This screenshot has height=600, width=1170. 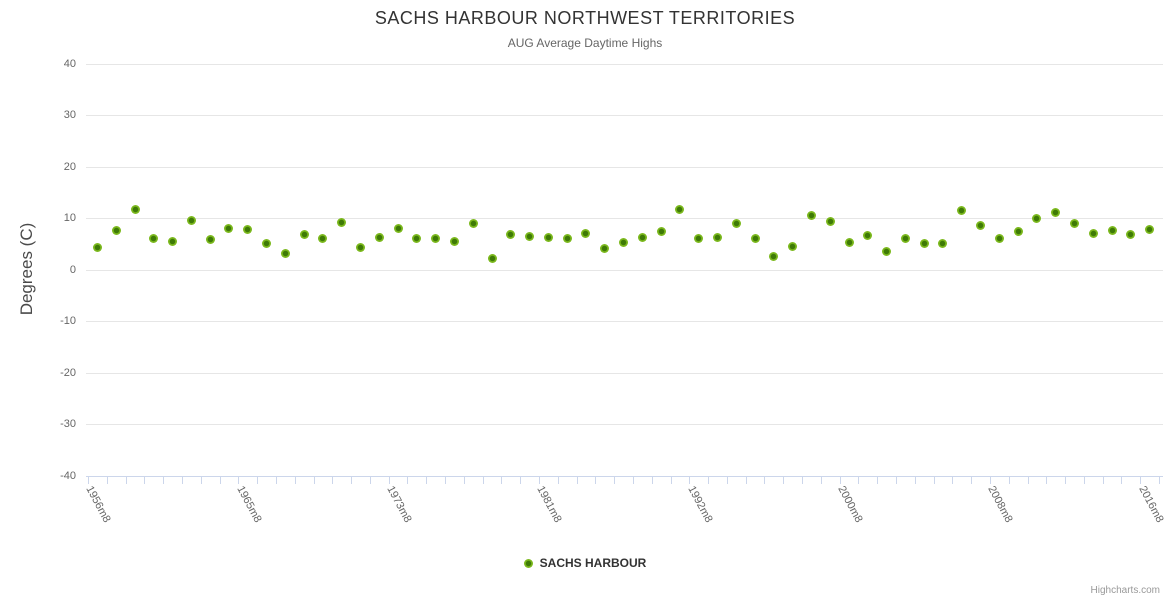 What do you see at coordinates (69, 166) in the screenshot?
I see `y-axis-label: 20` at bounding box center [69, 166].